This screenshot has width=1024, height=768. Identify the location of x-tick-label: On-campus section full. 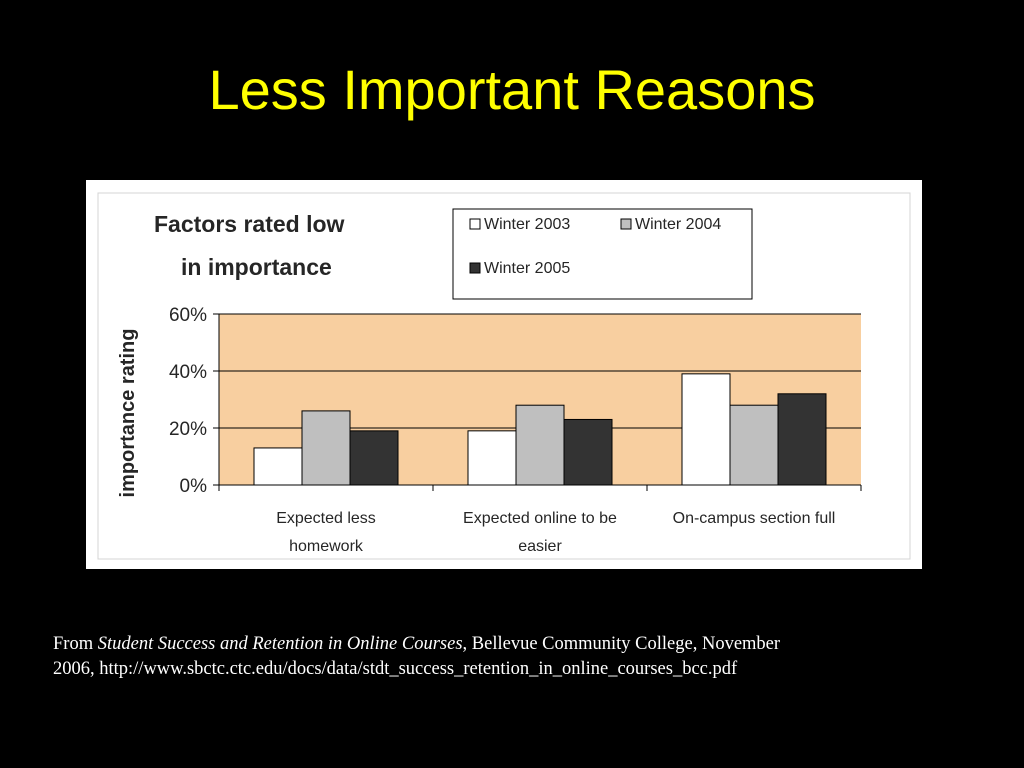
(754, 518).